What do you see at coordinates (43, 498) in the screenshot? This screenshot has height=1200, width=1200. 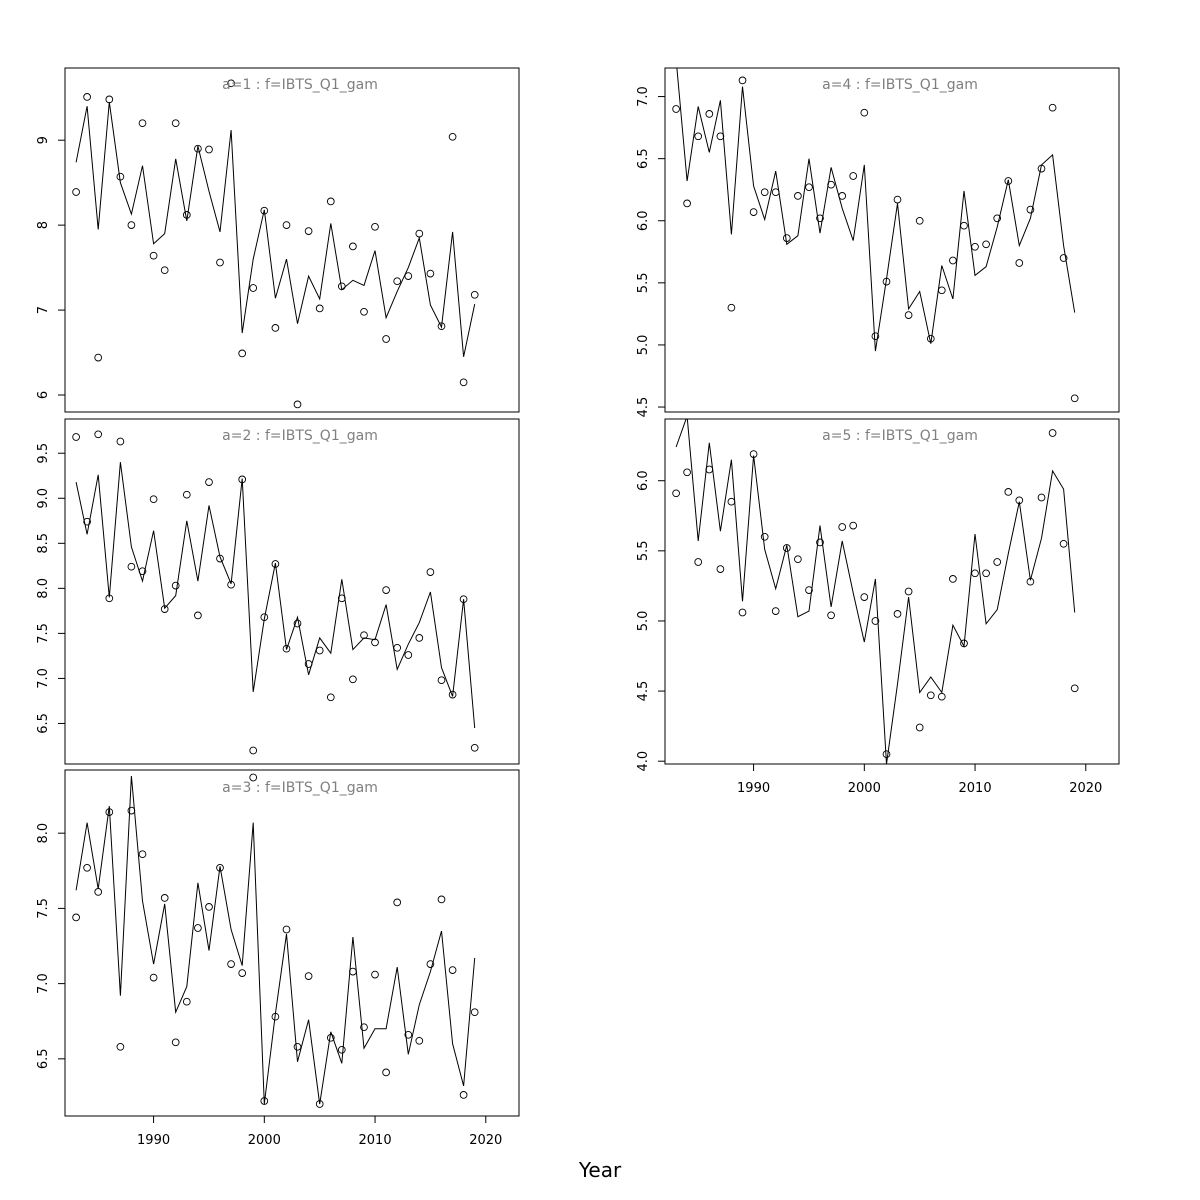 I see `y-tick-label: 9.0` at bounding box center [43, 498].